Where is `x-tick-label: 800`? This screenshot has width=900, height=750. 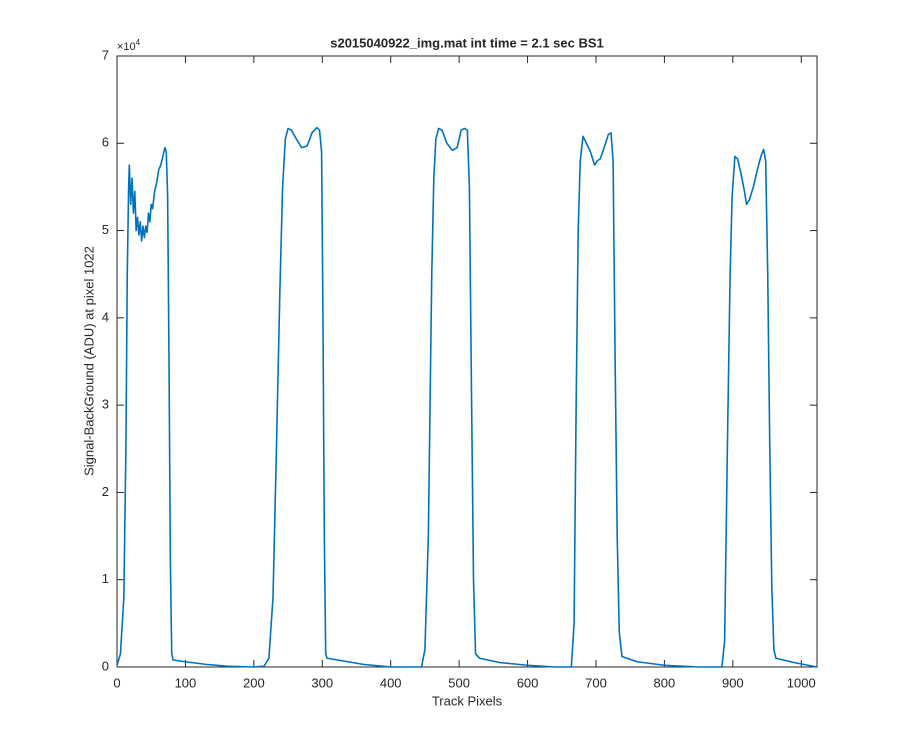 x-tick-label: 800 is located at coordinates (665, 682).